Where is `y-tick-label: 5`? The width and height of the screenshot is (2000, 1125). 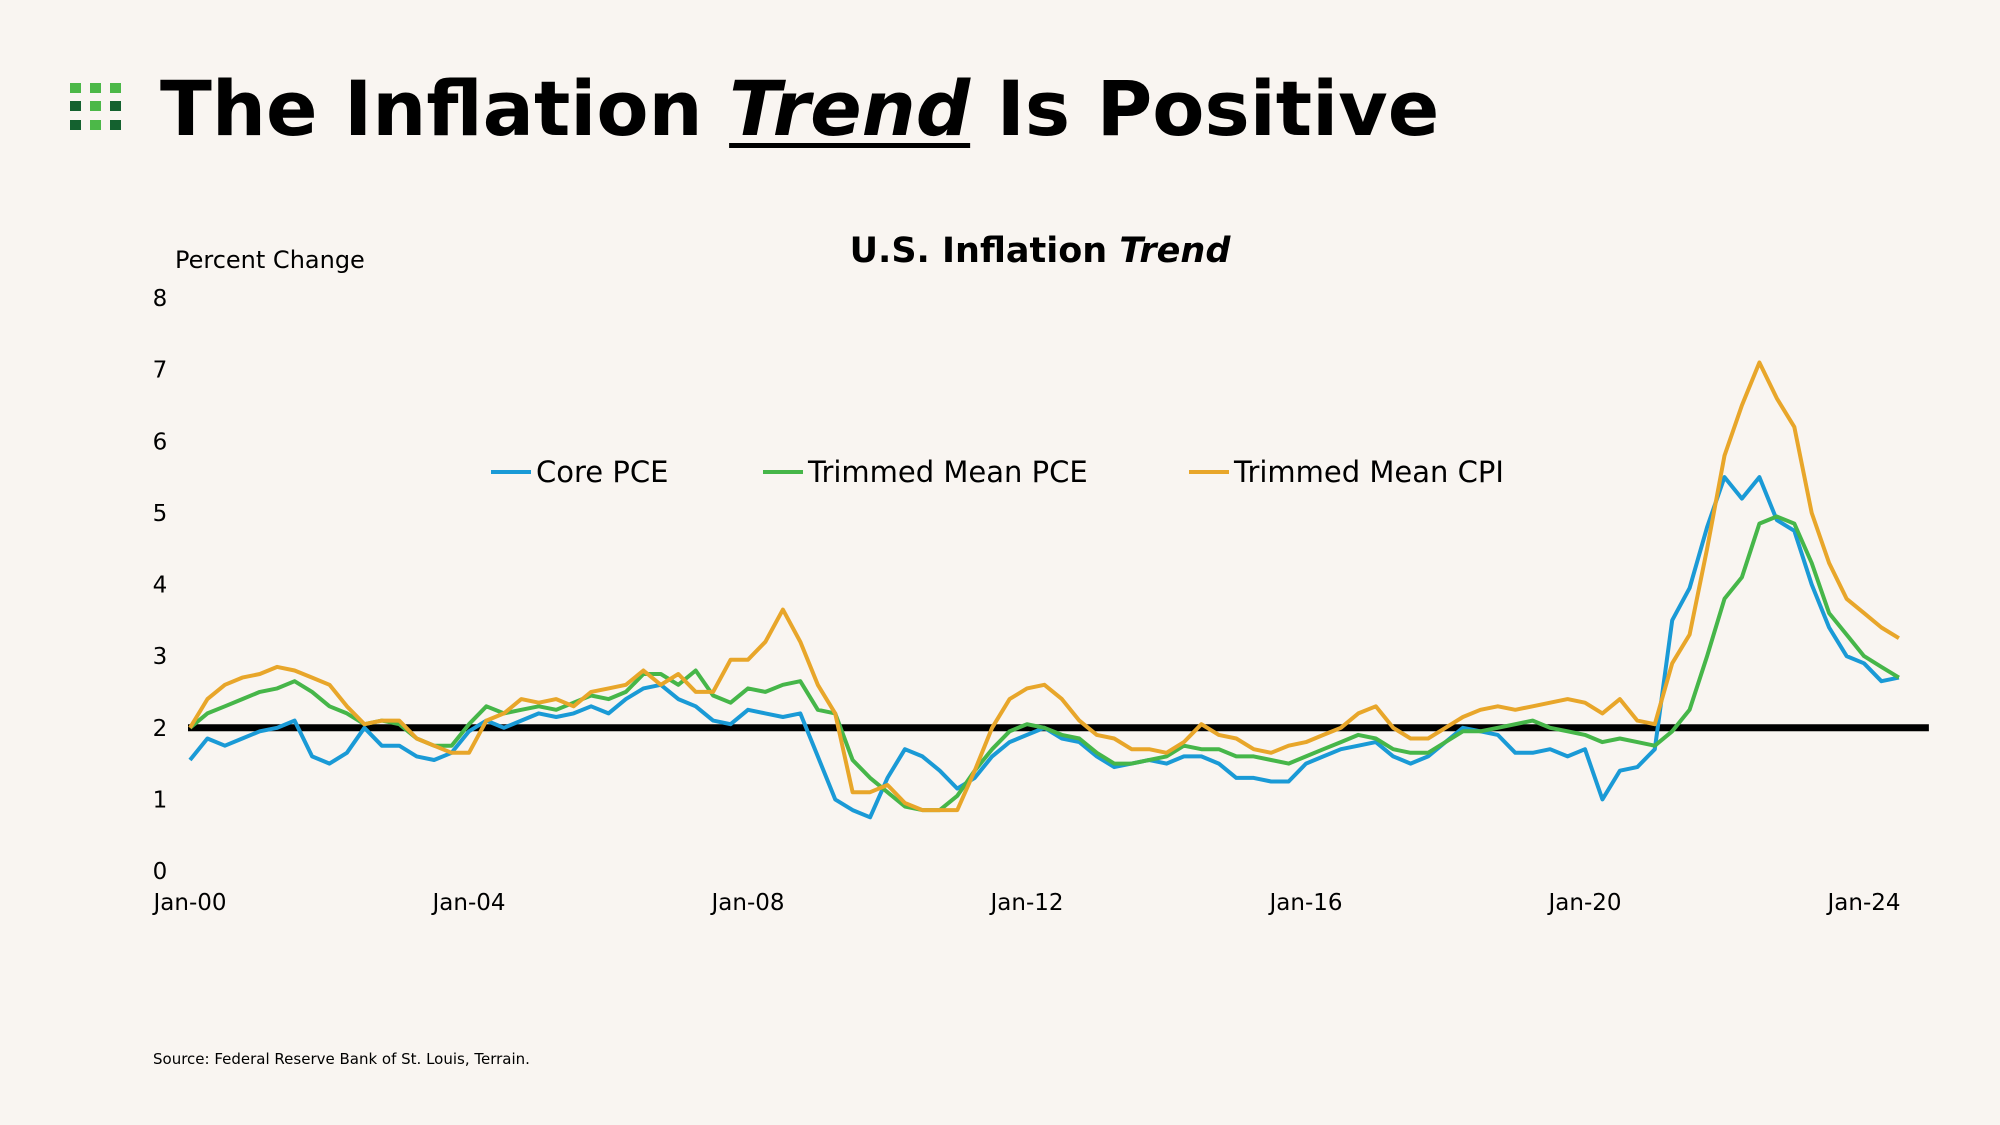
y-tick-label: 5 is located at coordinates (160, 514).